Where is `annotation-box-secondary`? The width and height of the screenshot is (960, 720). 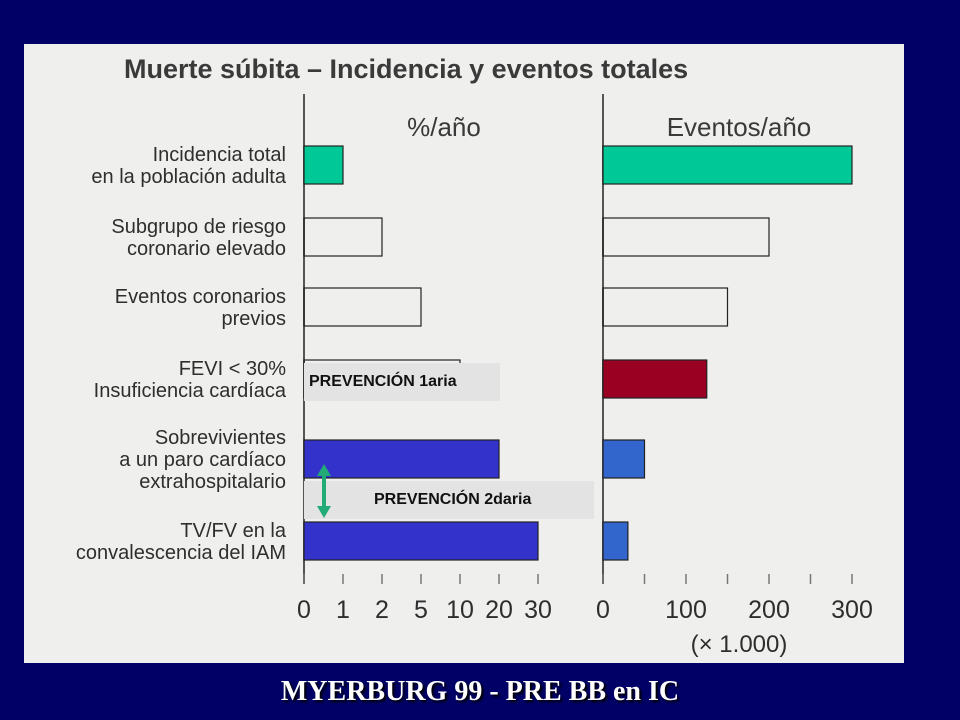 annotation-box-secondary is located at coordinates (449, 500).